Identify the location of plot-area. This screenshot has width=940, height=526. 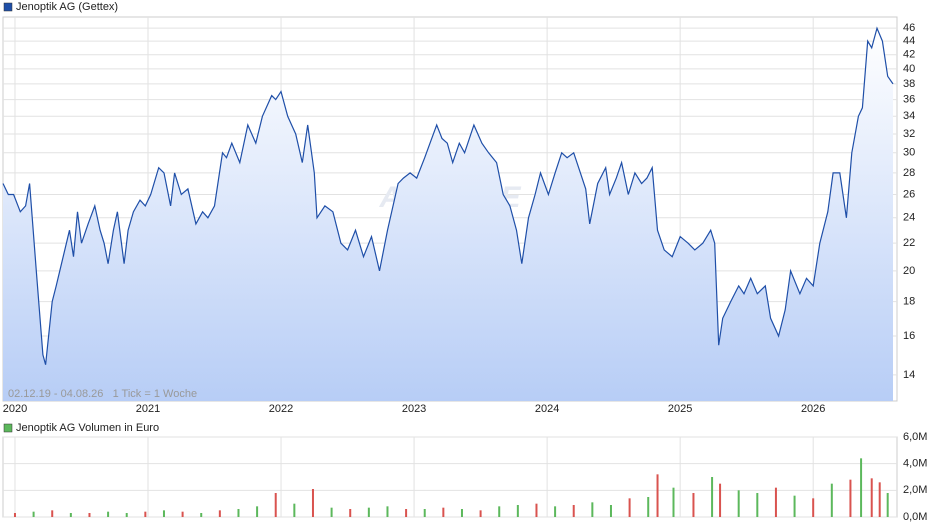
(450, 477).